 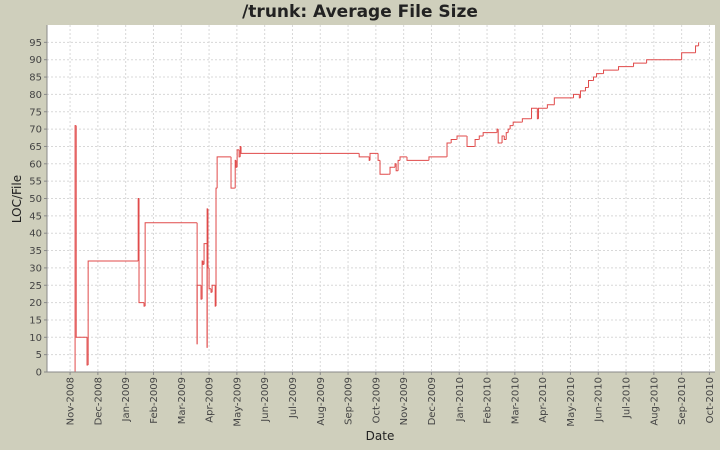 I want to click on y-axis-title: LOC/File, so click(x=17, y=199).